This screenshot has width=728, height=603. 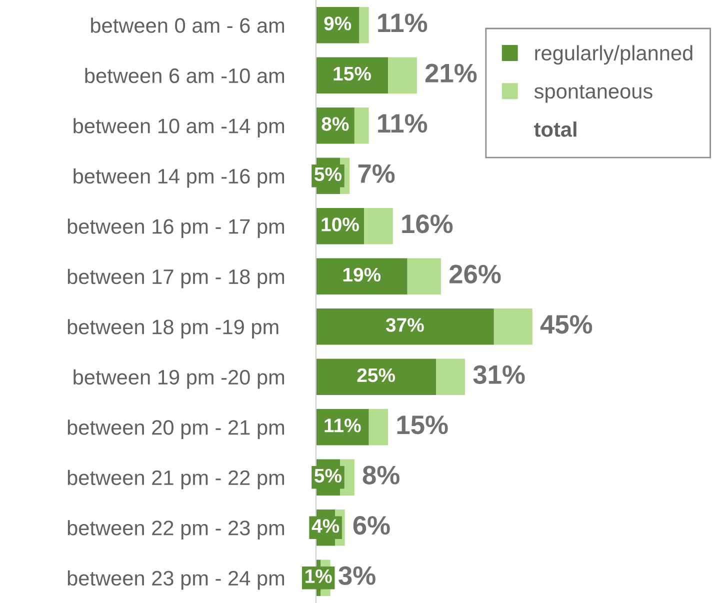 What do you see at coordinates (342, 425) in the screenshot?
I see `data-label: 11%` at bounding box center [342, 425].